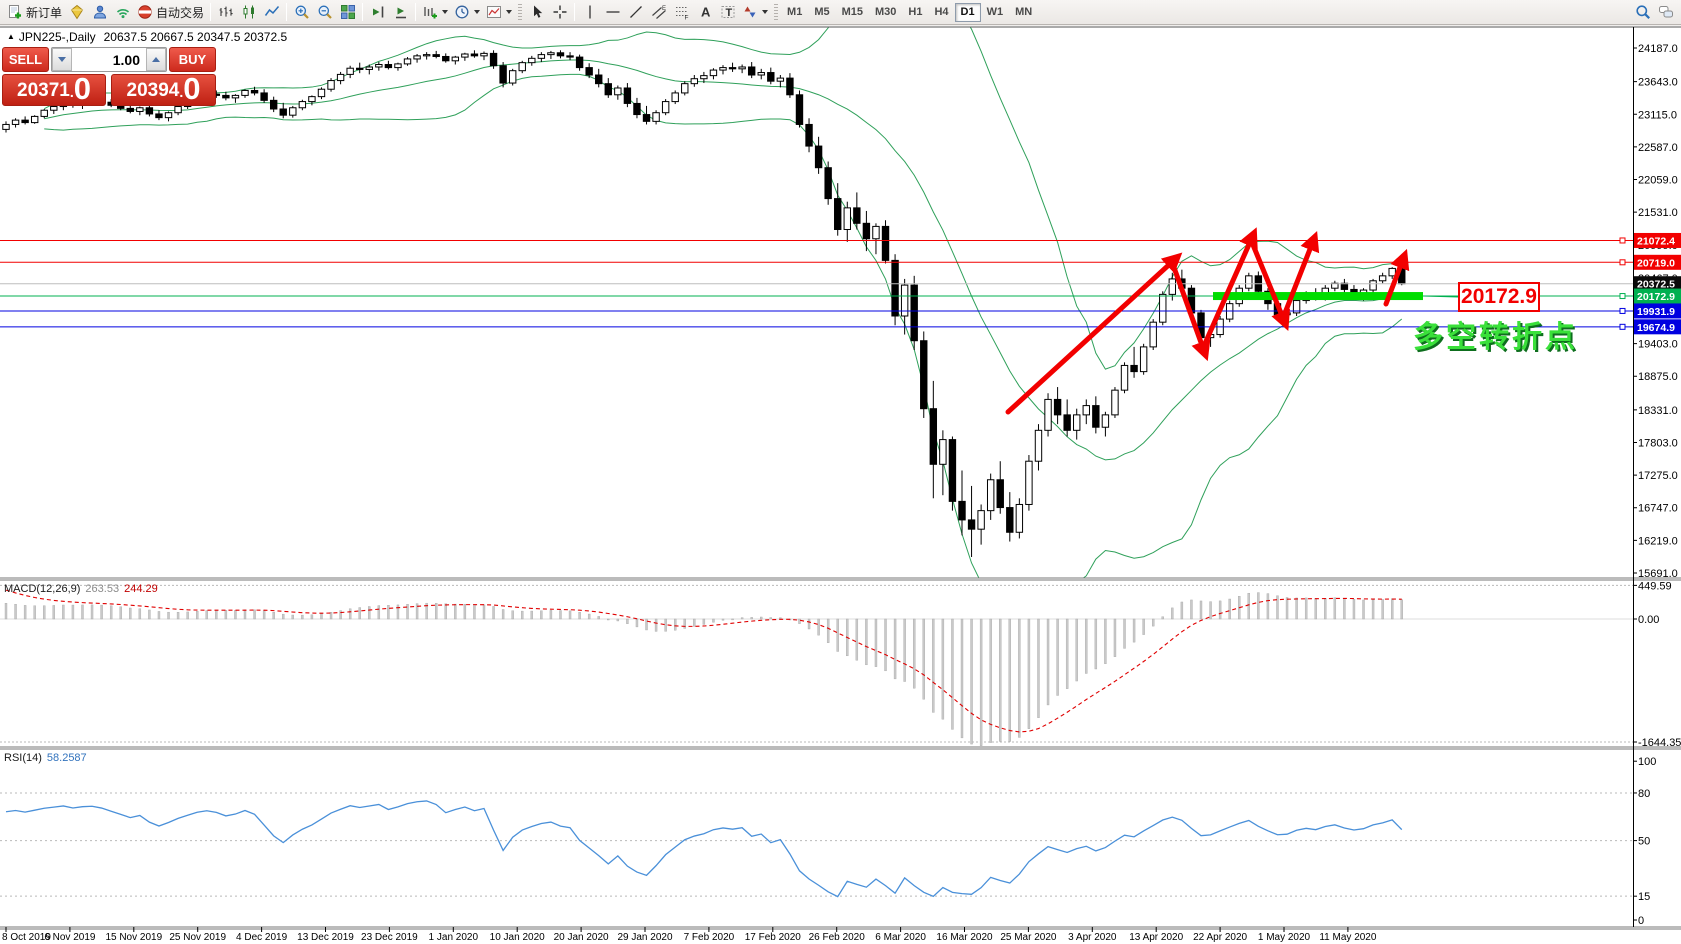 Image resolution: width=1681 pixels, height=944 pixels. I want to click on tile-windows-button, so click(347, 12).